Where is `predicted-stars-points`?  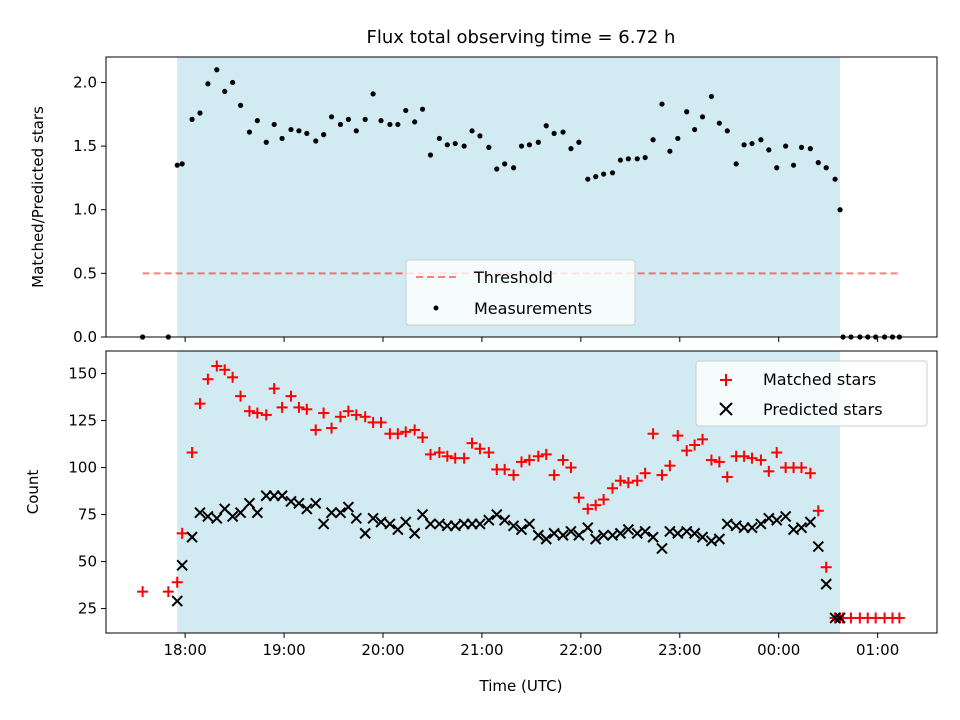 predicted-stars-points is located at coordinates (508, 557).